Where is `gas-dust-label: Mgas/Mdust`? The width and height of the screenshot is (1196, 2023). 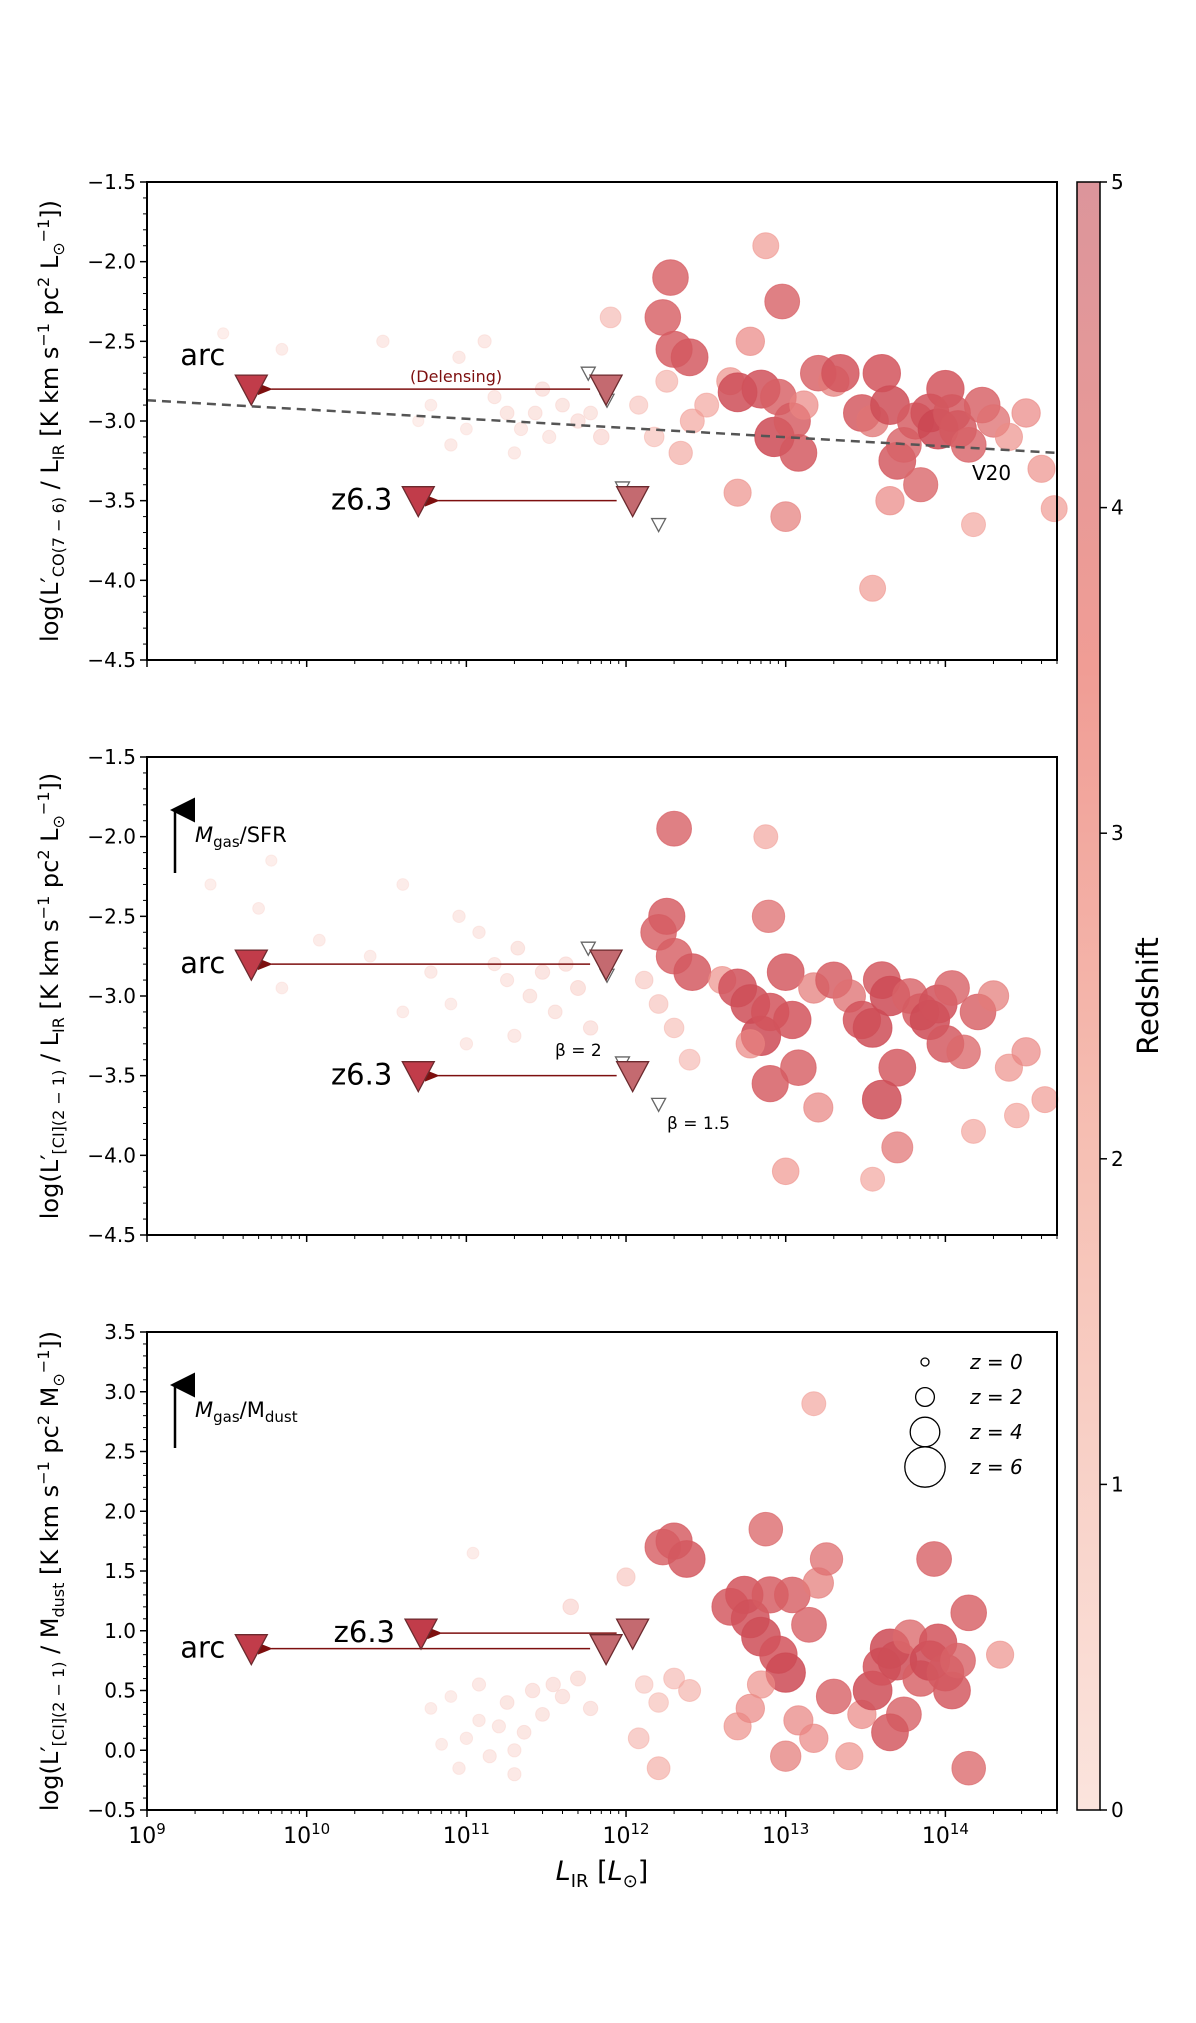
gas-dust-label: Mgas/Mdust is located at coordinates (246, 1412).